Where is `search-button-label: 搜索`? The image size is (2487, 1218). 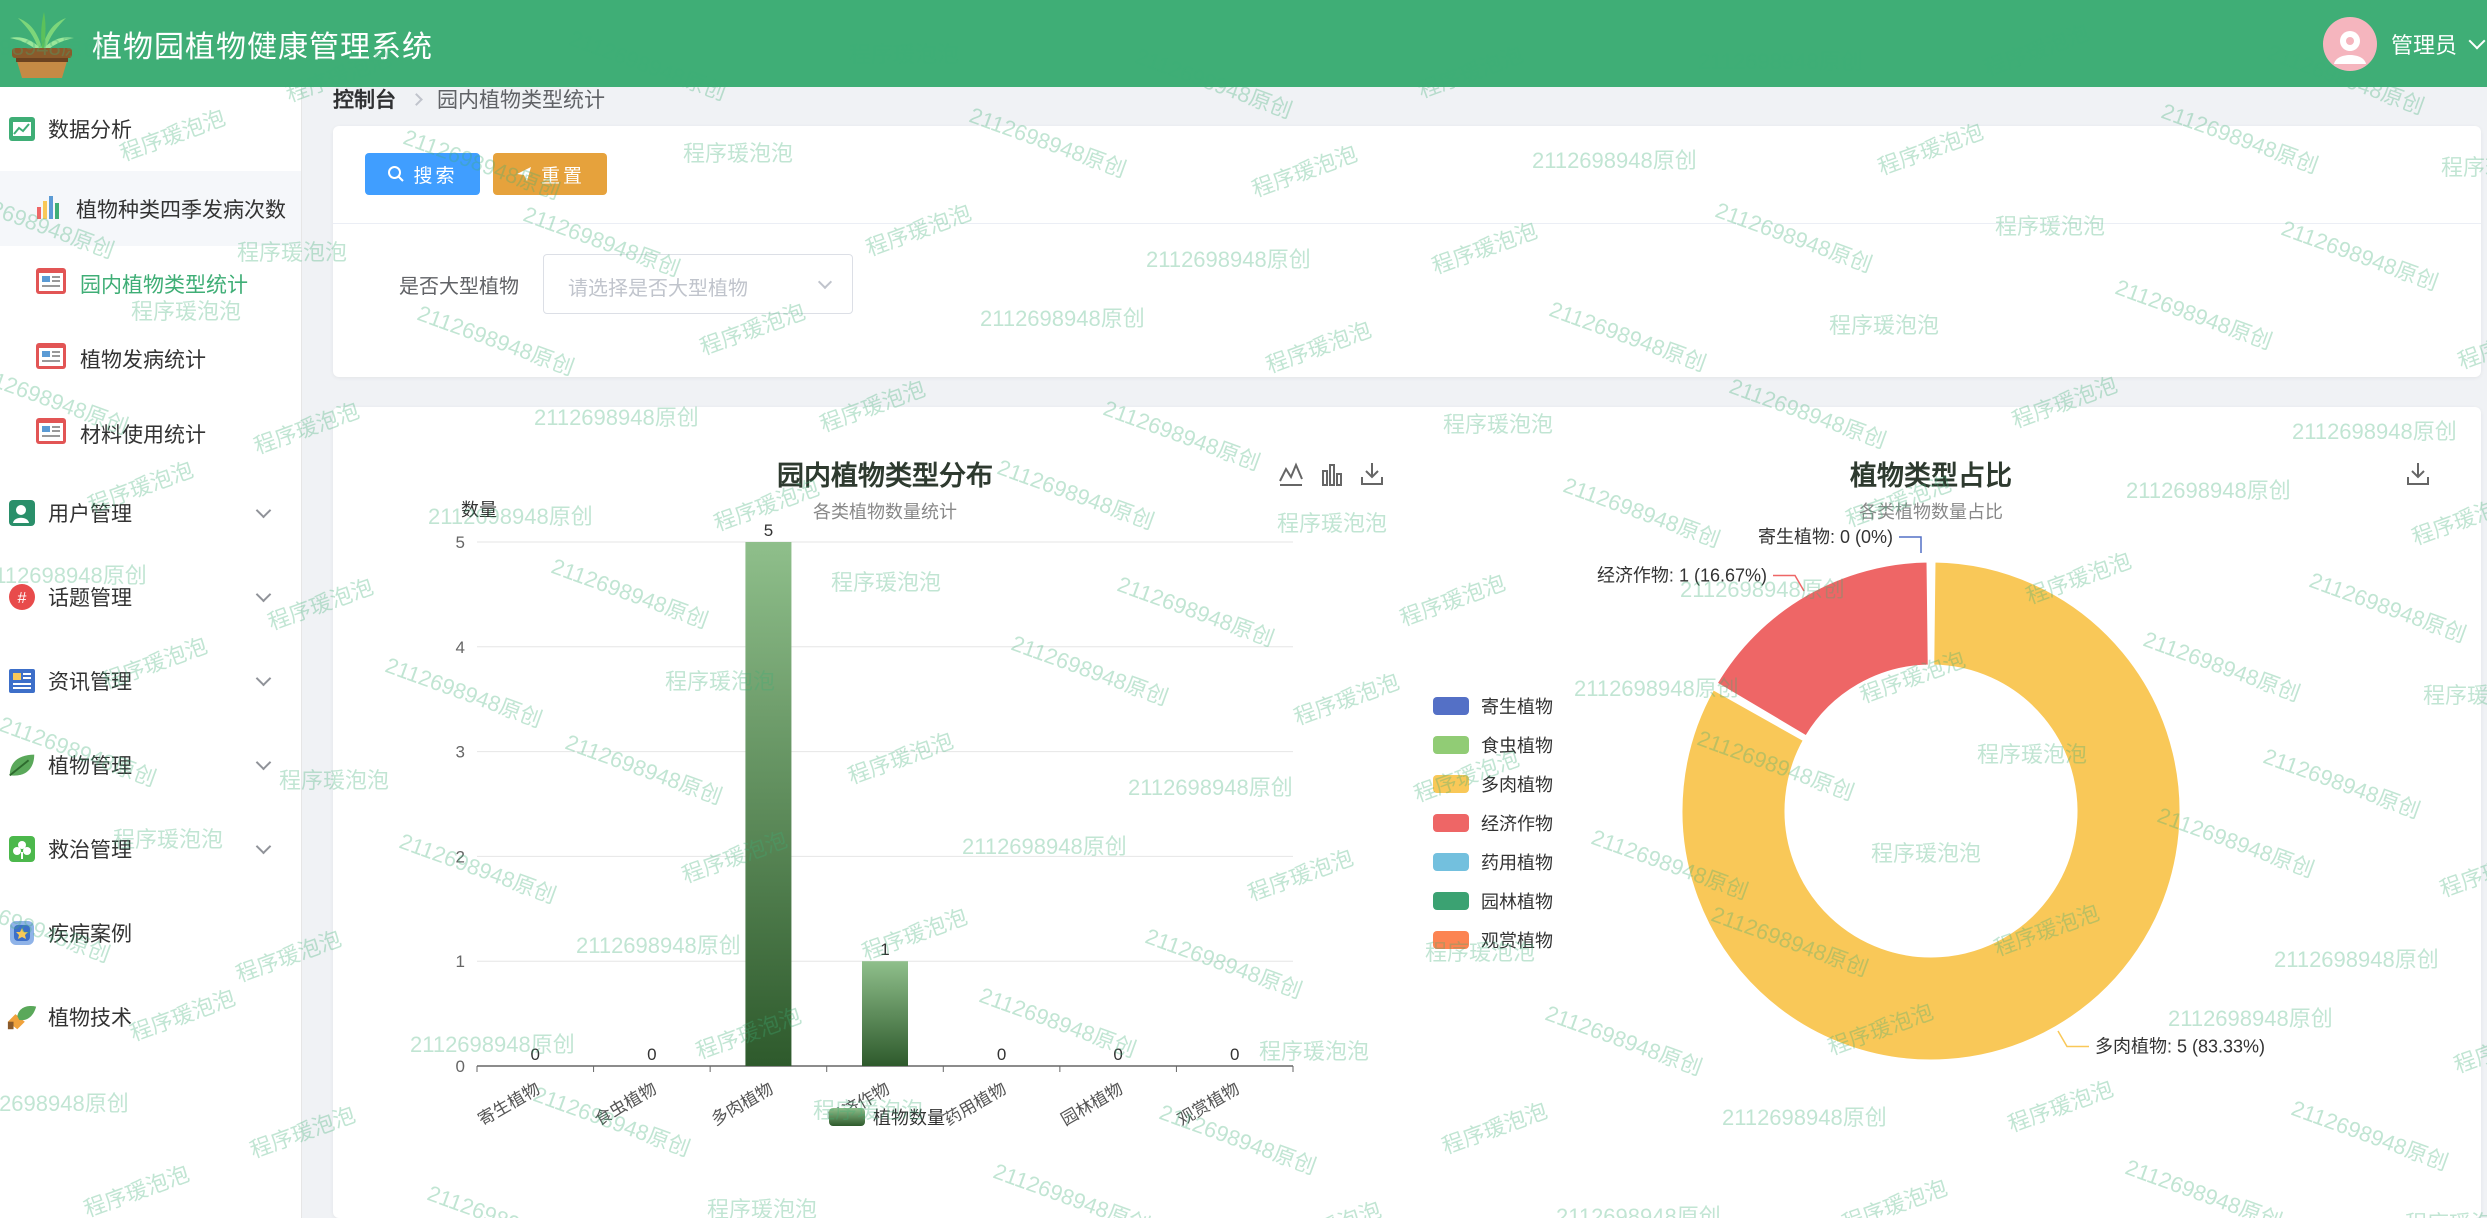 search-button-label: 搜索 is located at coordinates (435, 176).